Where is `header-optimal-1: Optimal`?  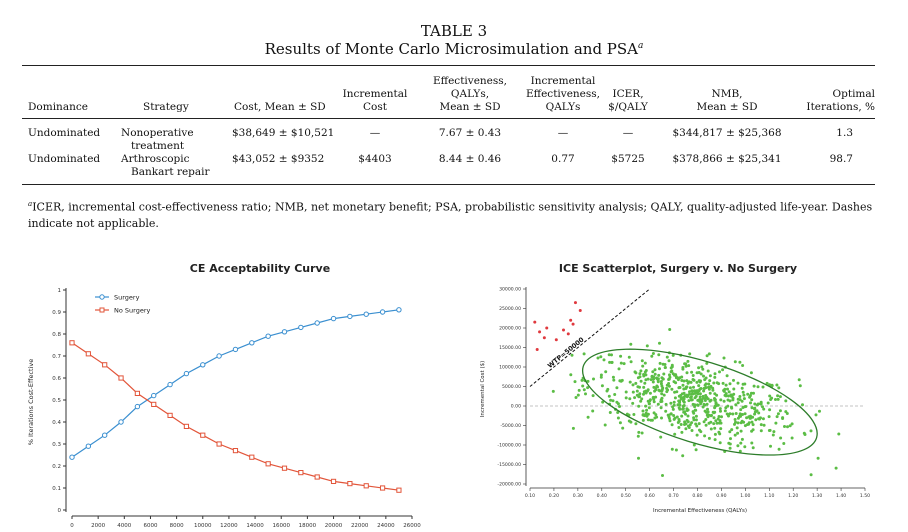 header-optimal-1: Optimal is located at coordinates (853, 94).